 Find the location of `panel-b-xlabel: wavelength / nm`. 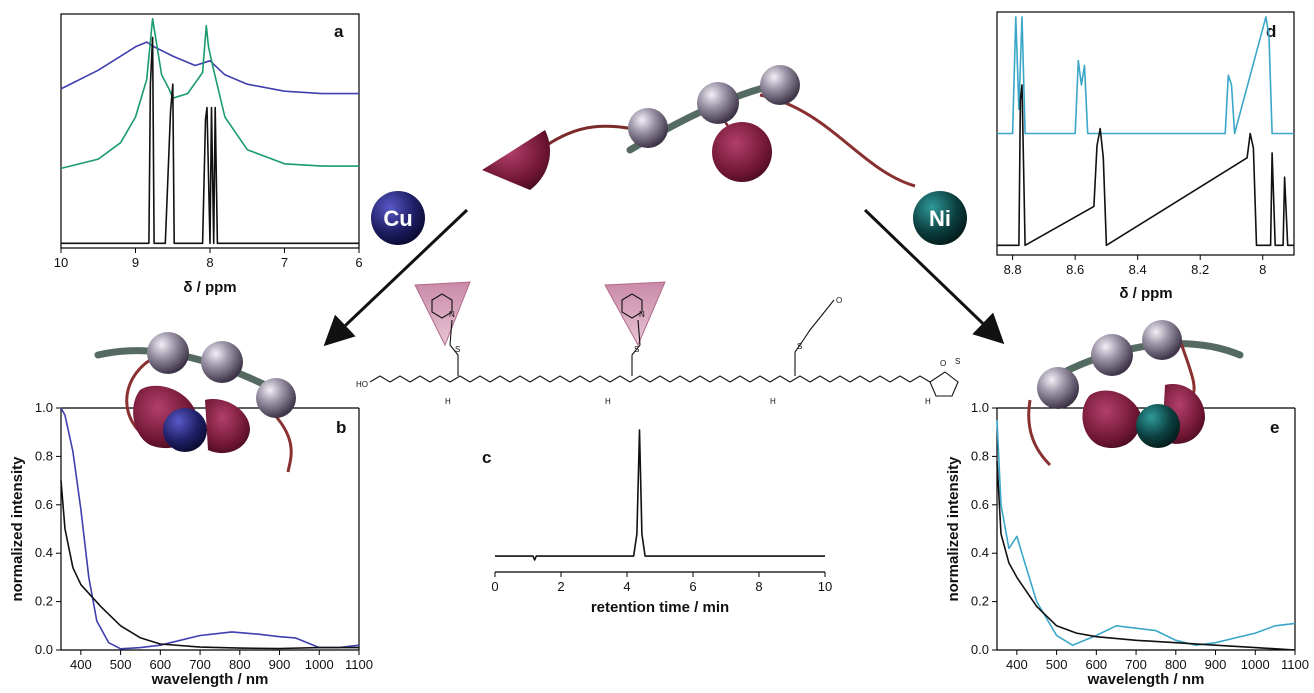

panel-b-xlabel: wavelength / nm is located at coordinates (210, 679).